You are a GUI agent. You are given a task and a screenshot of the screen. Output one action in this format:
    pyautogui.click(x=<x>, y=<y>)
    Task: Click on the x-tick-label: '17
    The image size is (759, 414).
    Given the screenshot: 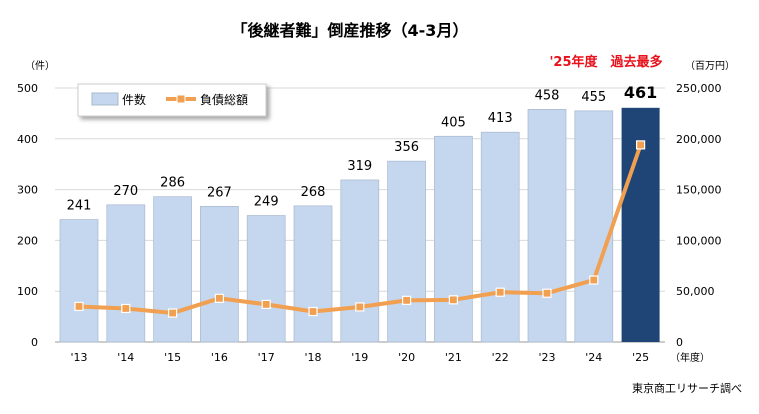 What is the action you would take?
    pyautogui.click(x=266, y=357)
    